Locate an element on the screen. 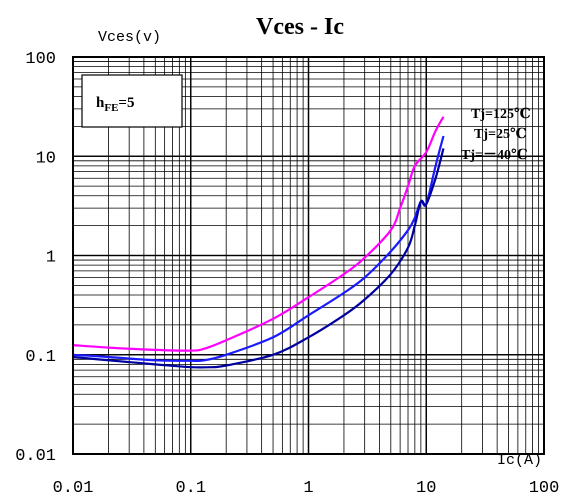 The height and width of the screenshot is (500, 575). x-axis-label: Ic(A) is located at coordinates (519, 460).